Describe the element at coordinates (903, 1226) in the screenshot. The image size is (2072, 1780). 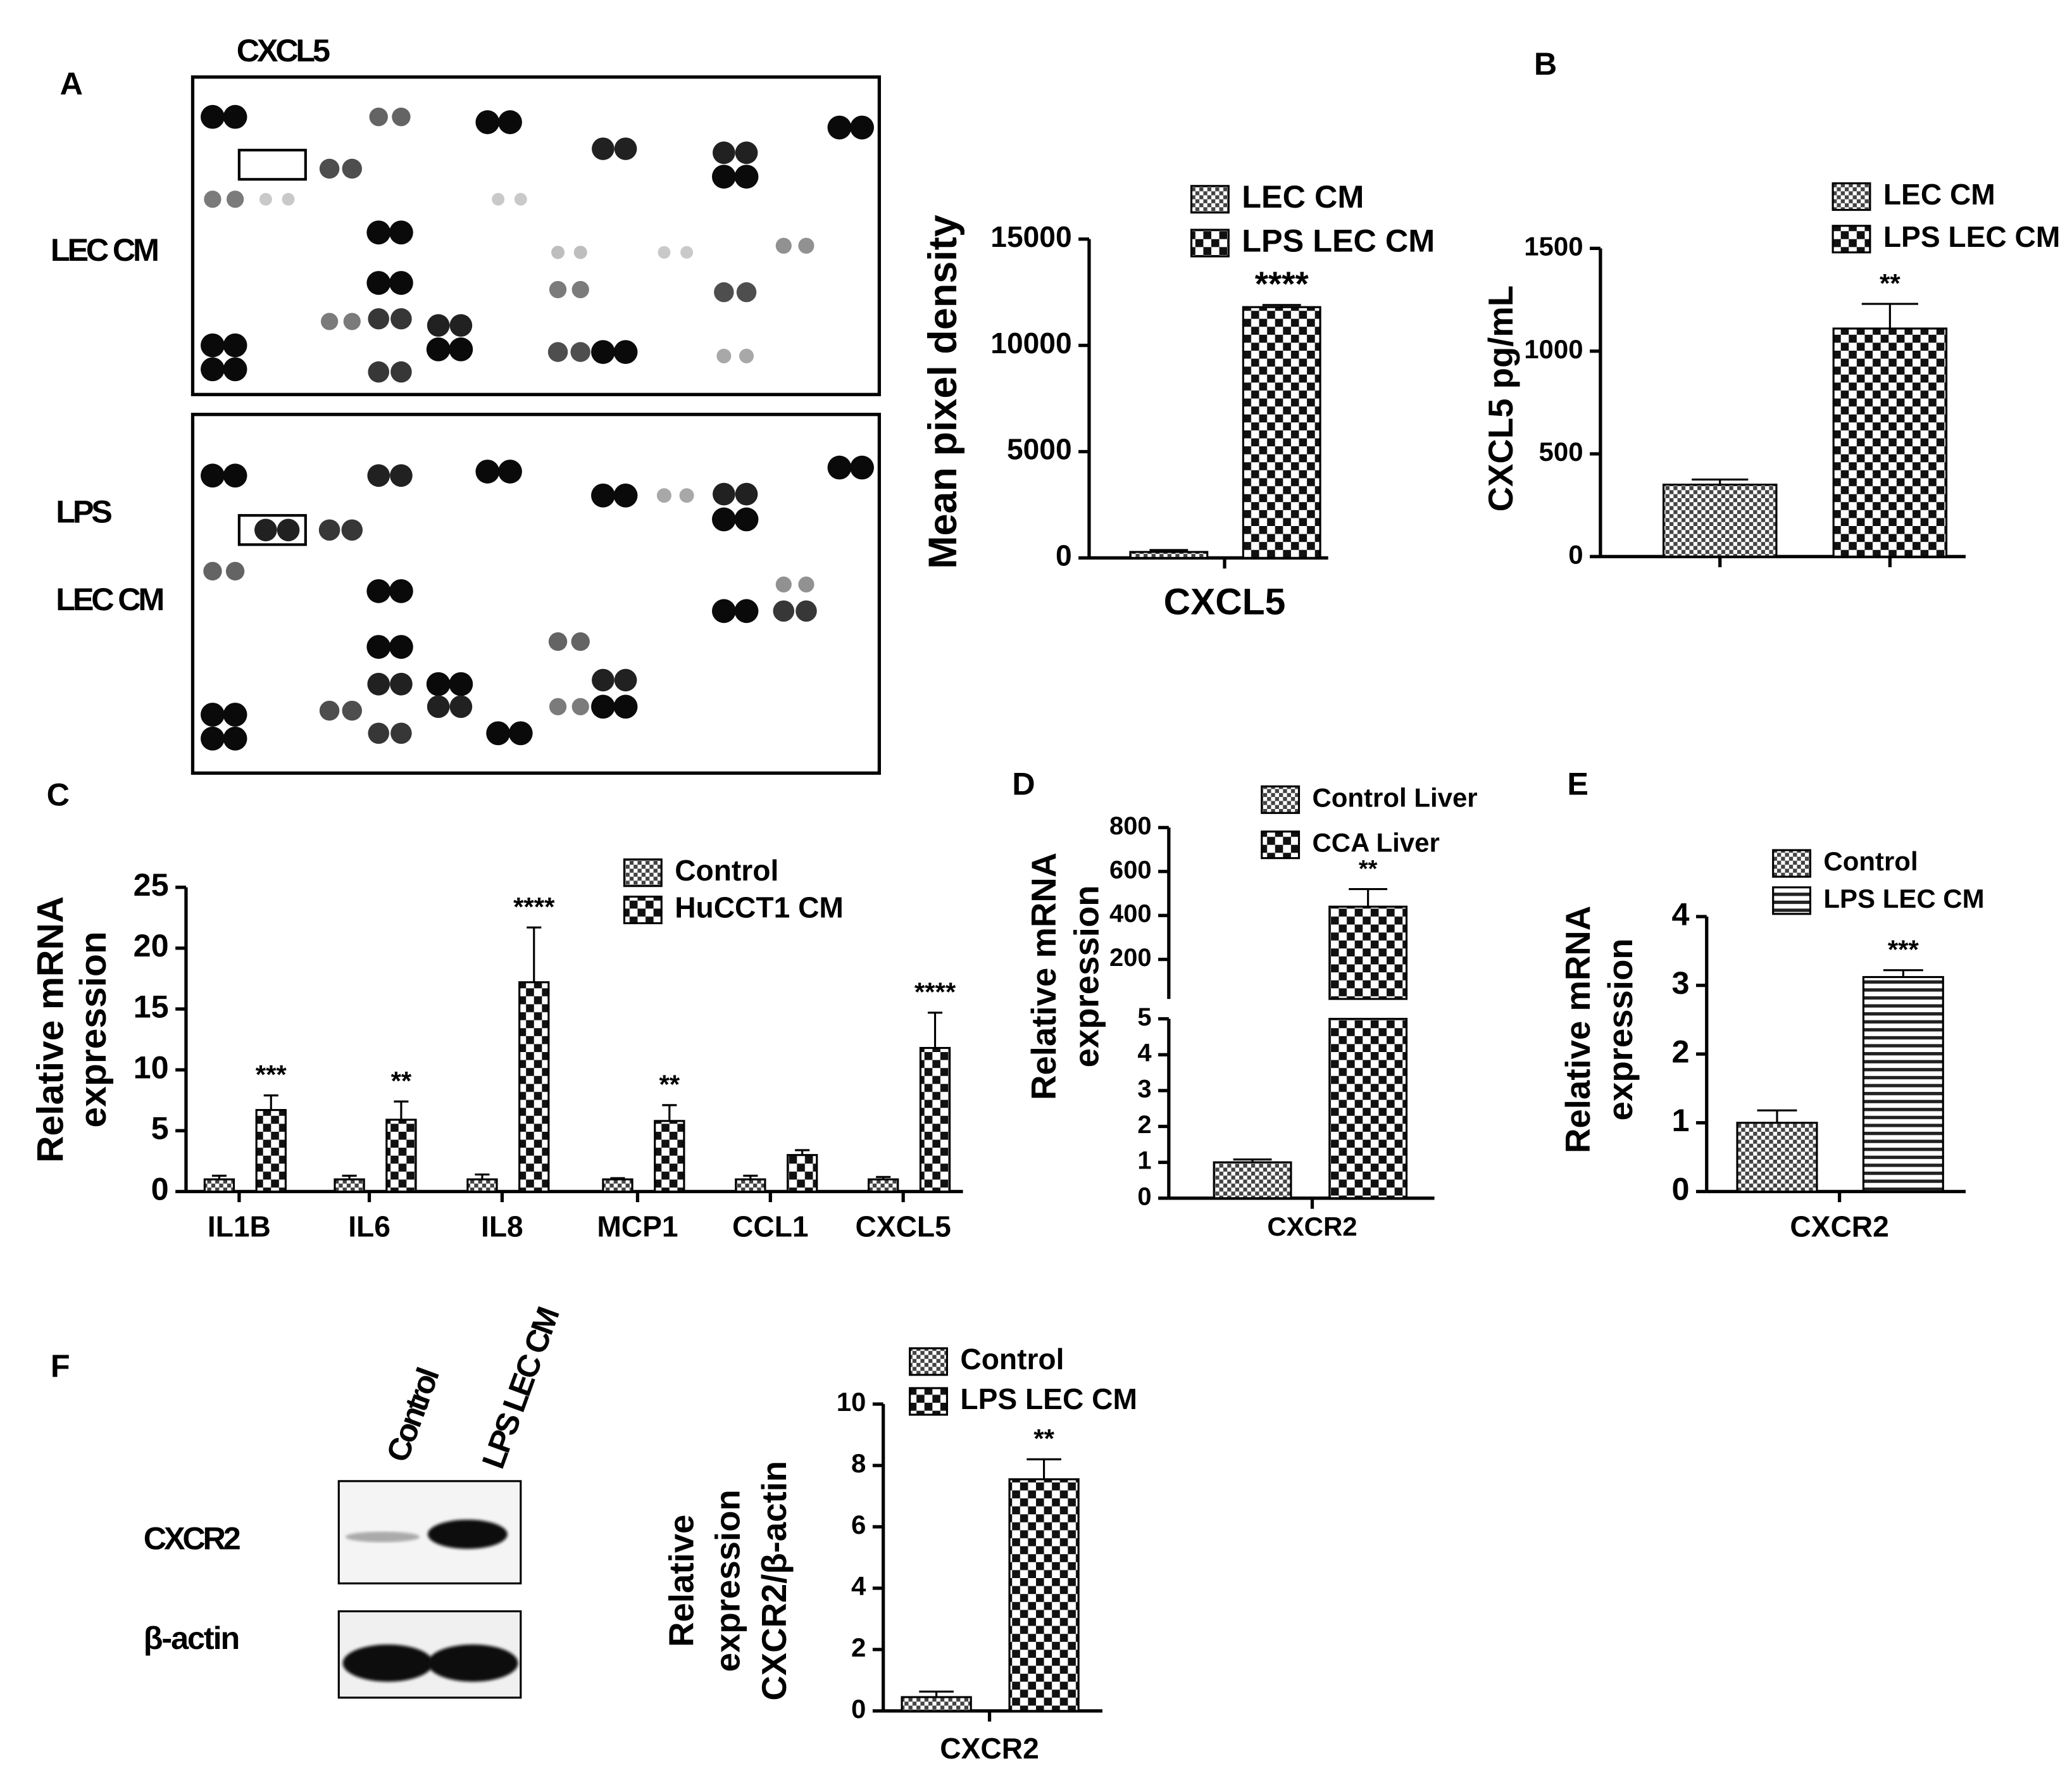
I see `x-tick-label: CXCL5` at that location.